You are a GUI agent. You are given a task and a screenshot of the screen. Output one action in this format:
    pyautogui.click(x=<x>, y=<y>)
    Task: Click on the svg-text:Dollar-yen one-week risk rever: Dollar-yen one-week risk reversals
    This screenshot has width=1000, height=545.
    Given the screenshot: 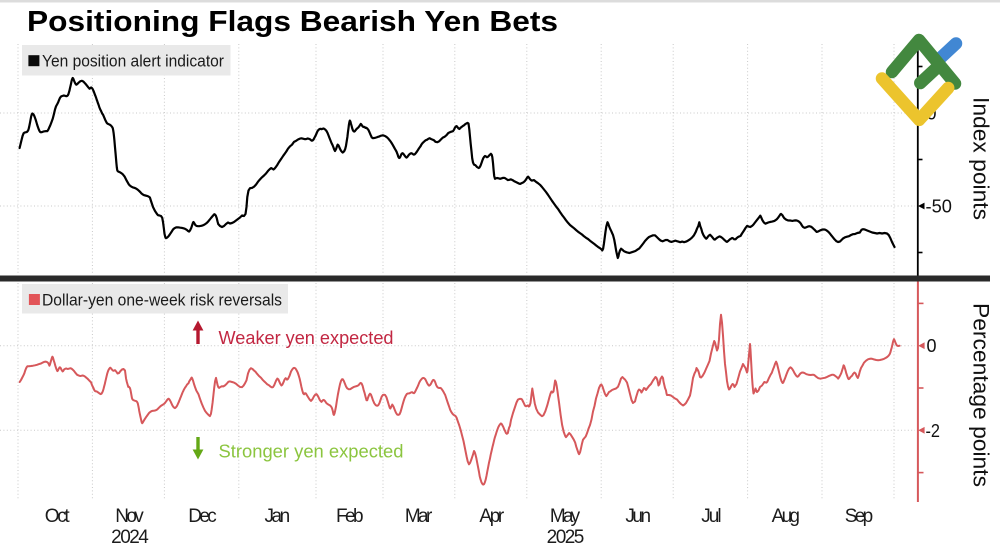 What is the action you would take?
    pyautogui.click(x=162, y=301)
    